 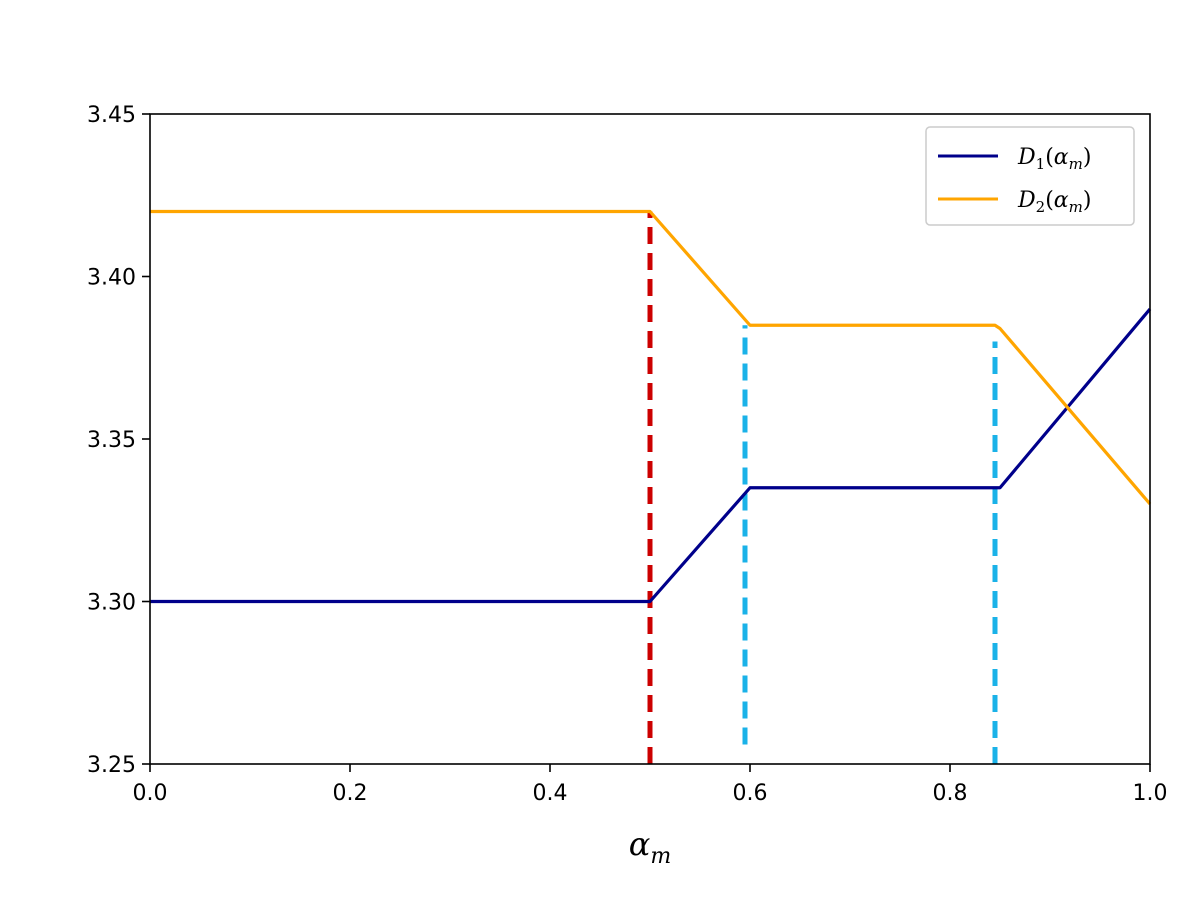 I want to click on y-tick-label: 3.40, so click(x=111, y=278).